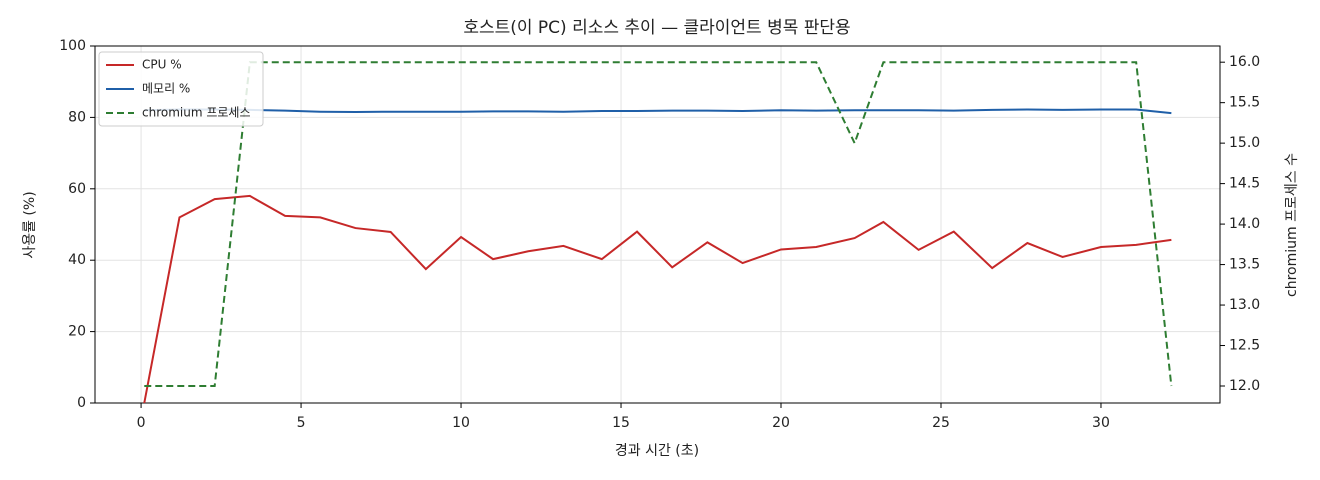  What do you see at coordinates (77, 332) in the screenshot?
I see `y-tick-label: 20` at bounding box center [77, 332].